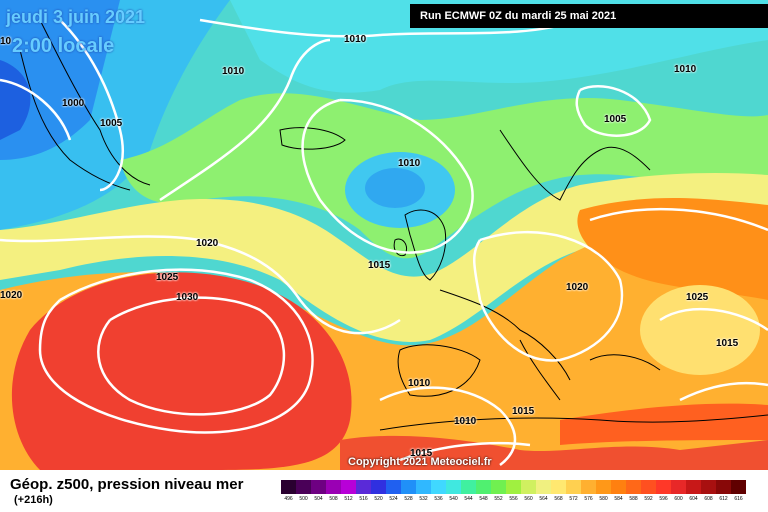  Describe the element at coordinates (678, 499) in the screenshot. I see `scale-label: 600` at that location.